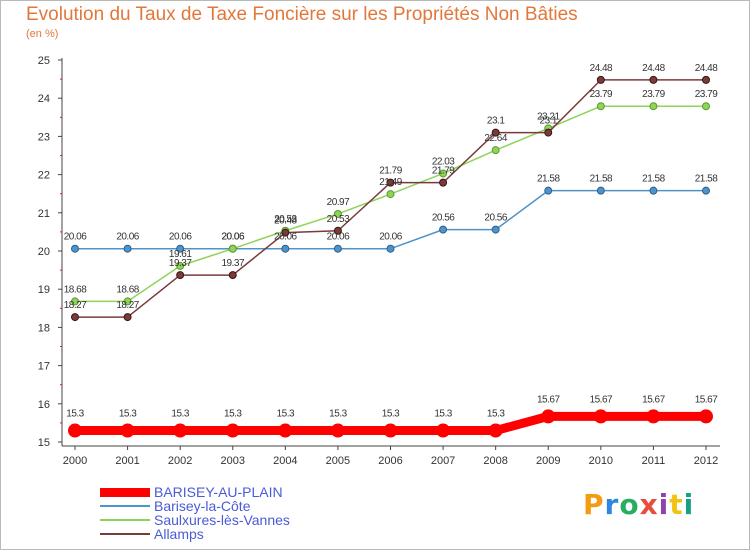 This screenshot has width=750, height=550. Describe the element at coordinates (44, 405) in the screenshot. I see `y-tick-label: 16` at that location.